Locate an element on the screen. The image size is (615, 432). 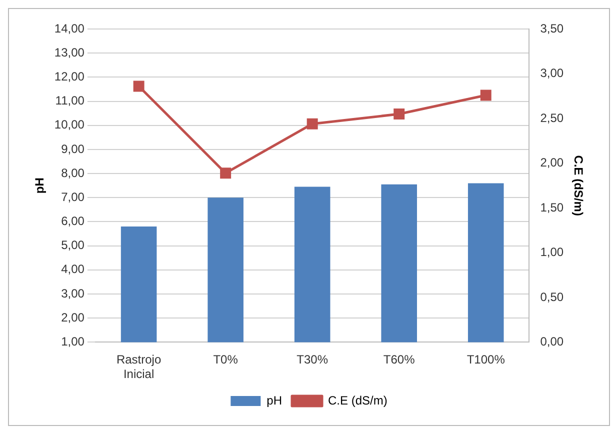
y-tick-label: 8,00 is located at coordinates (73, 173).